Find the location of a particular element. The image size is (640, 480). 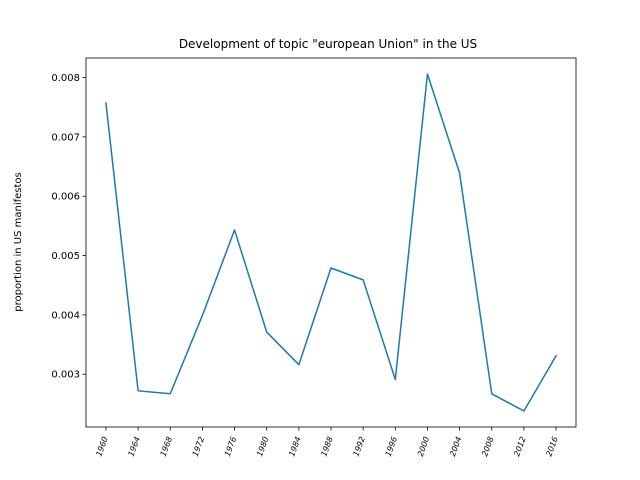

y-tick-label: 0.008 is located at coordinates (65, 78).